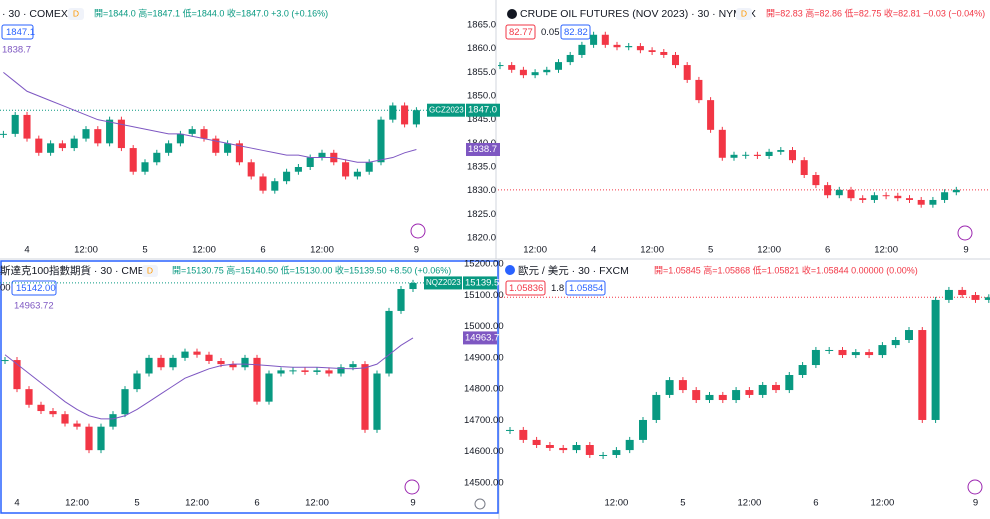  I want to click on spread: 00, so click(5, 288).